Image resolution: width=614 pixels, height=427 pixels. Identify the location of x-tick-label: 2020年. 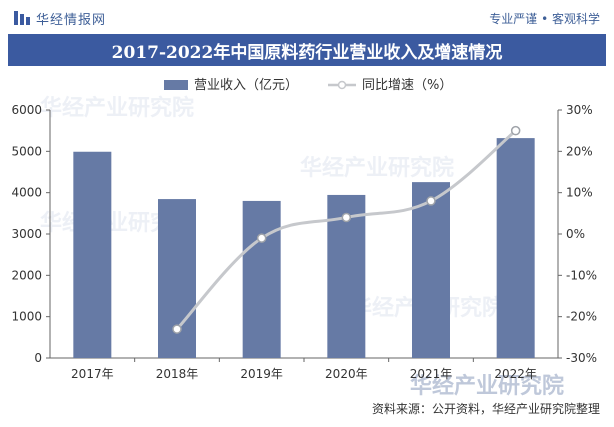
(346, 374).